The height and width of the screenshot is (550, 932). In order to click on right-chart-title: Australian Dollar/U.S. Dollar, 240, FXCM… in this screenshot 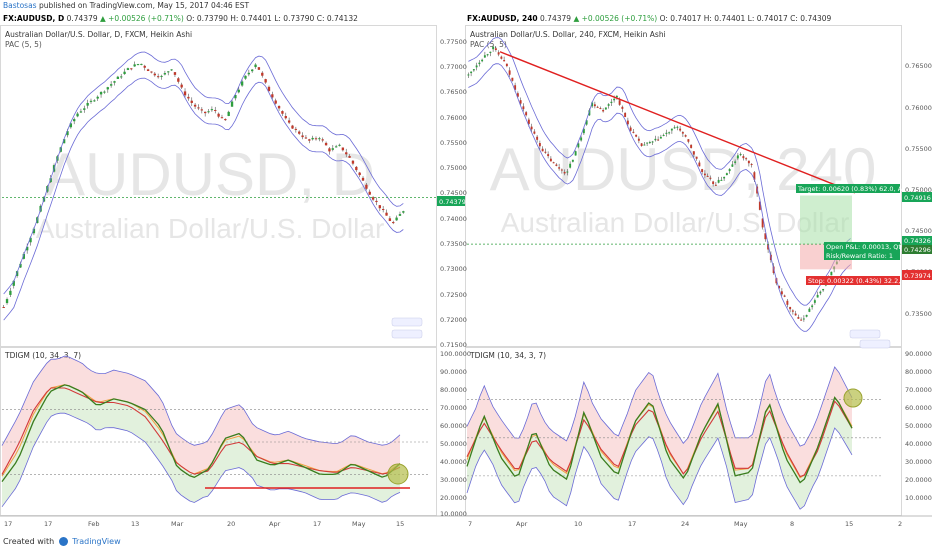, I will do `click(568, 34)`.